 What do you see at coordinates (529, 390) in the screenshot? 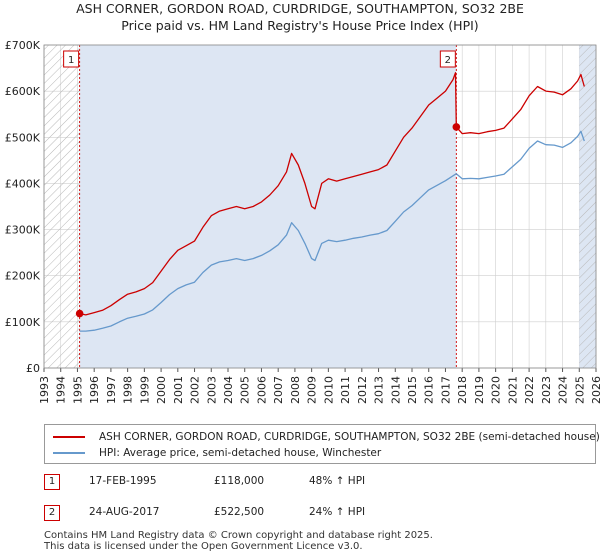
I see `x-tick-label: 2022` at bounding box center [529, 390].